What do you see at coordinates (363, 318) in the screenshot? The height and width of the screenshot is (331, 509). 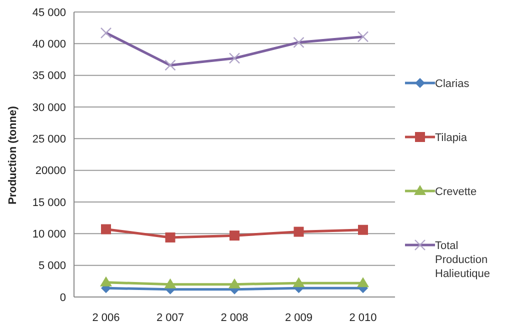 I see `x-tick-label: 2 010` at bounding box center [363, 318].